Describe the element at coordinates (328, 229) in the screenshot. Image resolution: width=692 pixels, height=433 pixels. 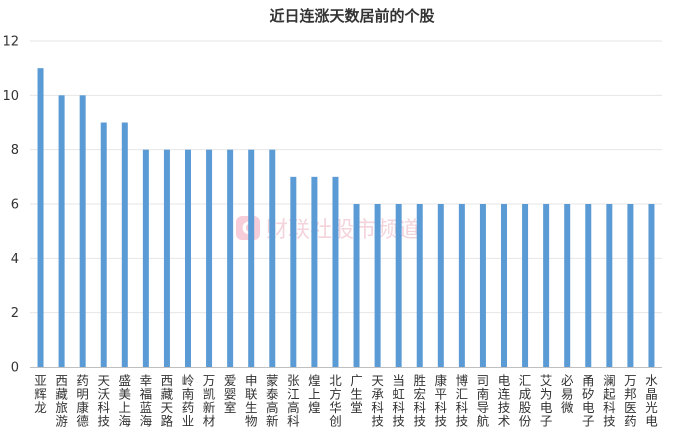
I see `watermark: C 财联社股市频道` at that location.